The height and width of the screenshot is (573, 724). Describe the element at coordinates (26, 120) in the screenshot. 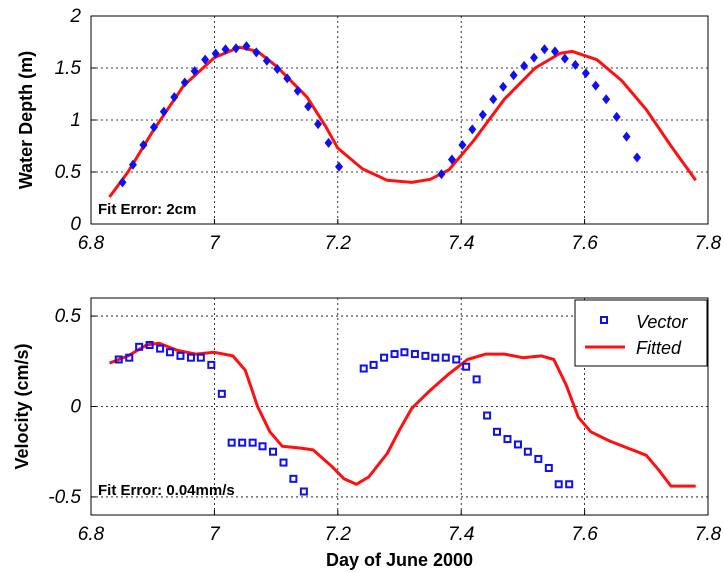

I see `y-axis-label: Water Depth (m)` at that location.